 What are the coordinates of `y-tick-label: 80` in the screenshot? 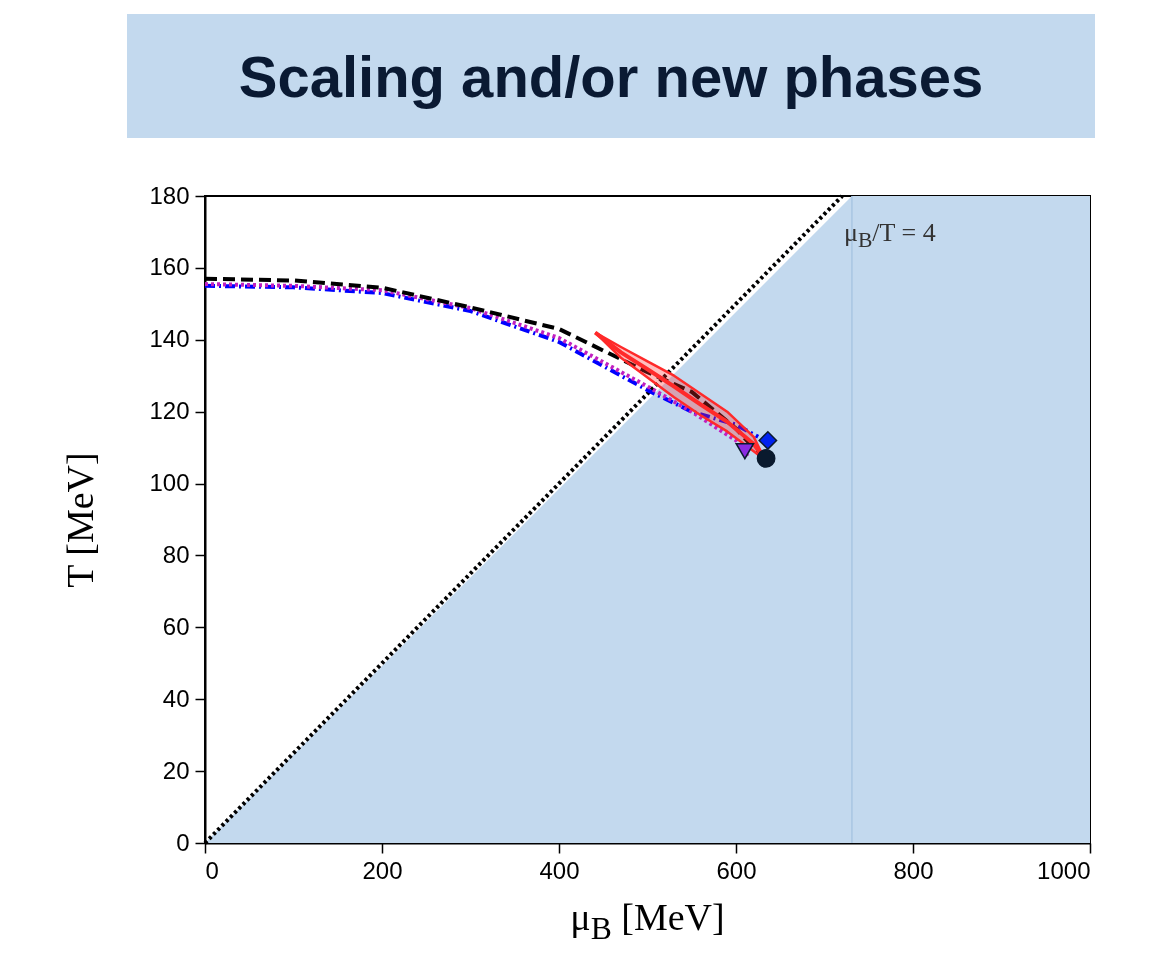 It's located at (176, 554).